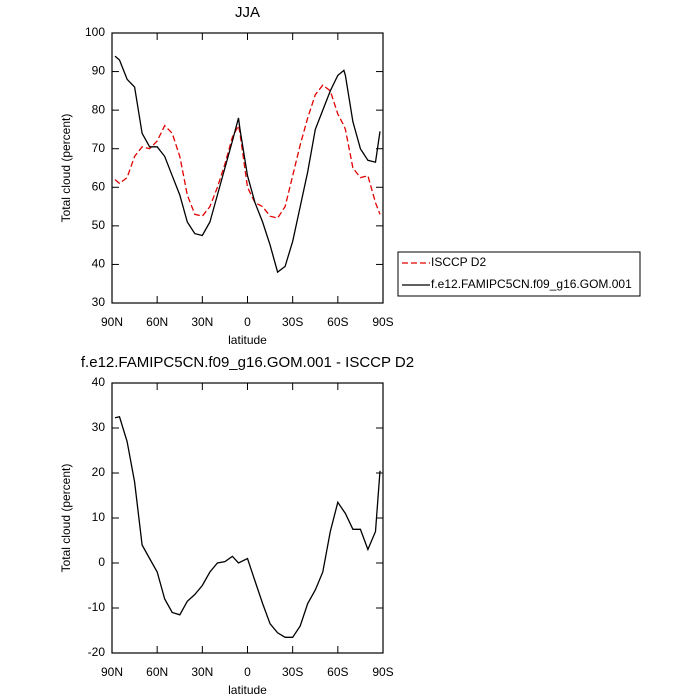 The width and height of the screenshot is (700, 700). What do you see at coordinates (97, 652) in the screenshot?
I see `y-tick-label: -20` at bounding box center [97, 652].